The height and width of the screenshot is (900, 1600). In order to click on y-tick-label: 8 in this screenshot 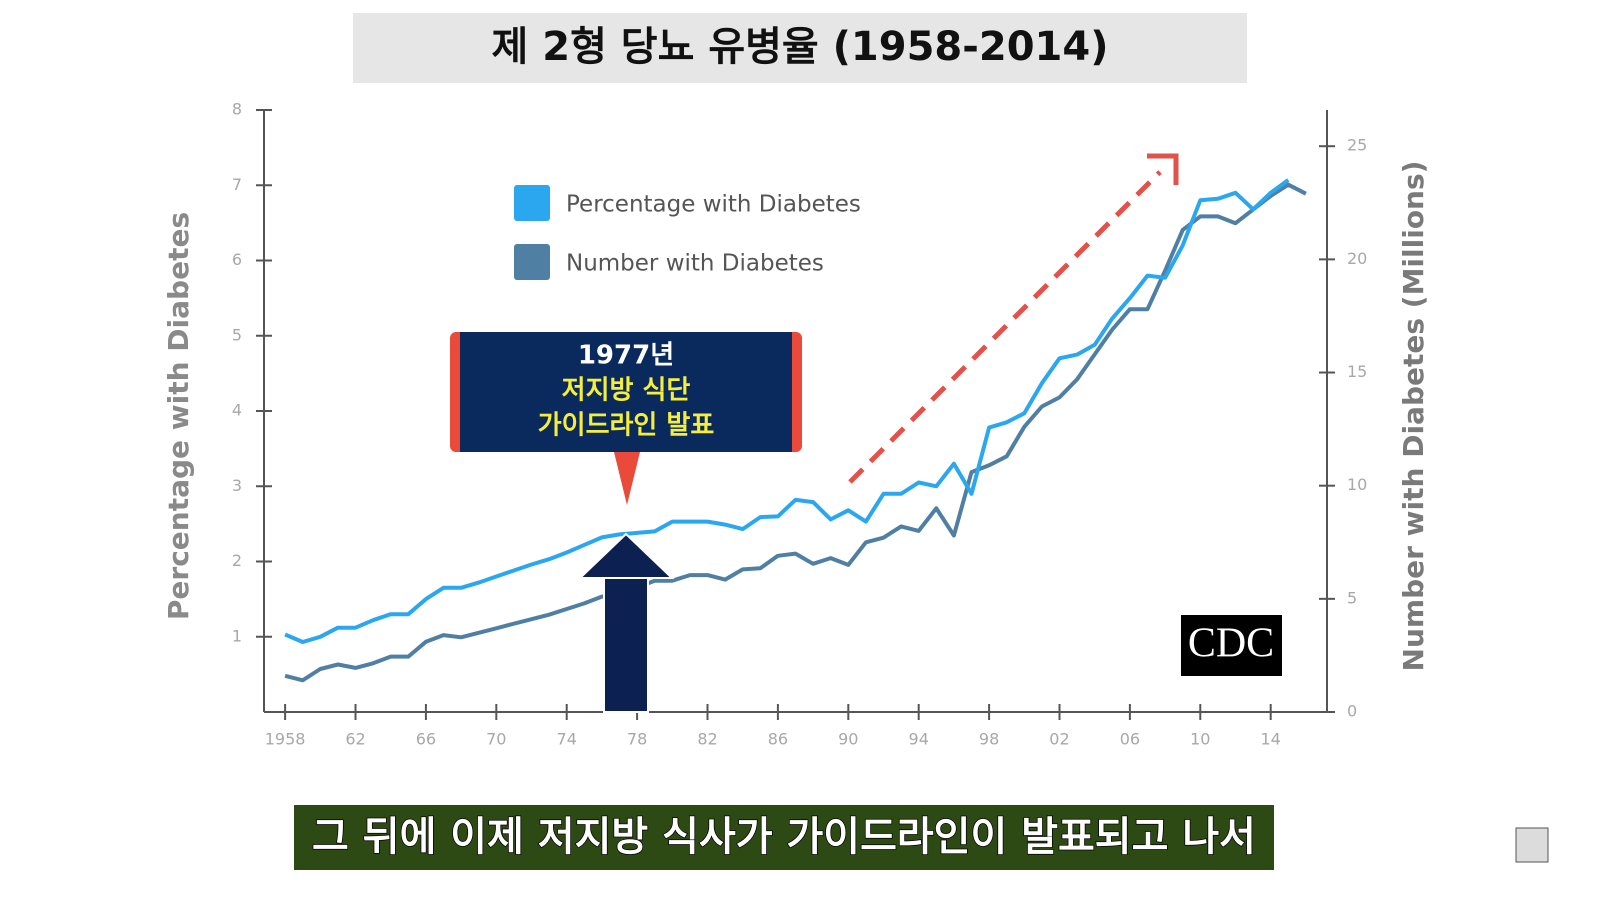, I will do `click(237, 109)`.